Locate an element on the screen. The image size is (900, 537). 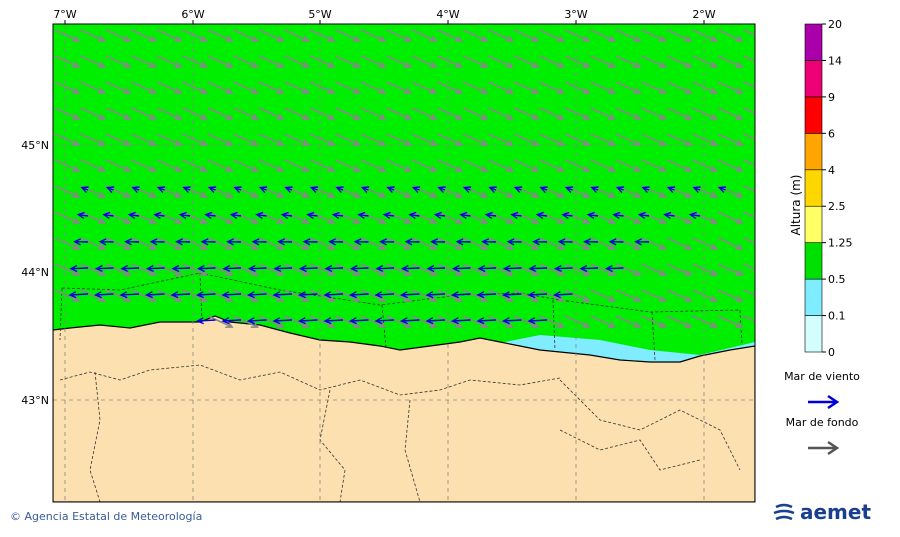
colorbar-label: Altura (m) is located at coordinates (796, 204).